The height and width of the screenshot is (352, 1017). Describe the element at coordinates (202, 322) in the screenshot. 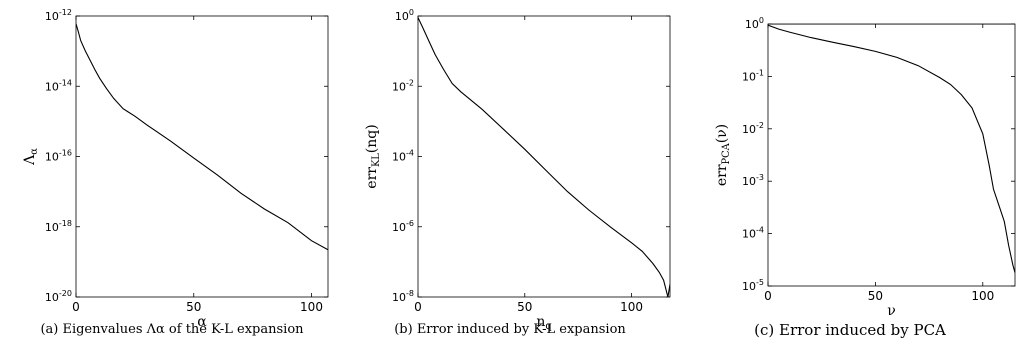

I see `x-axis-label: α` at that location.